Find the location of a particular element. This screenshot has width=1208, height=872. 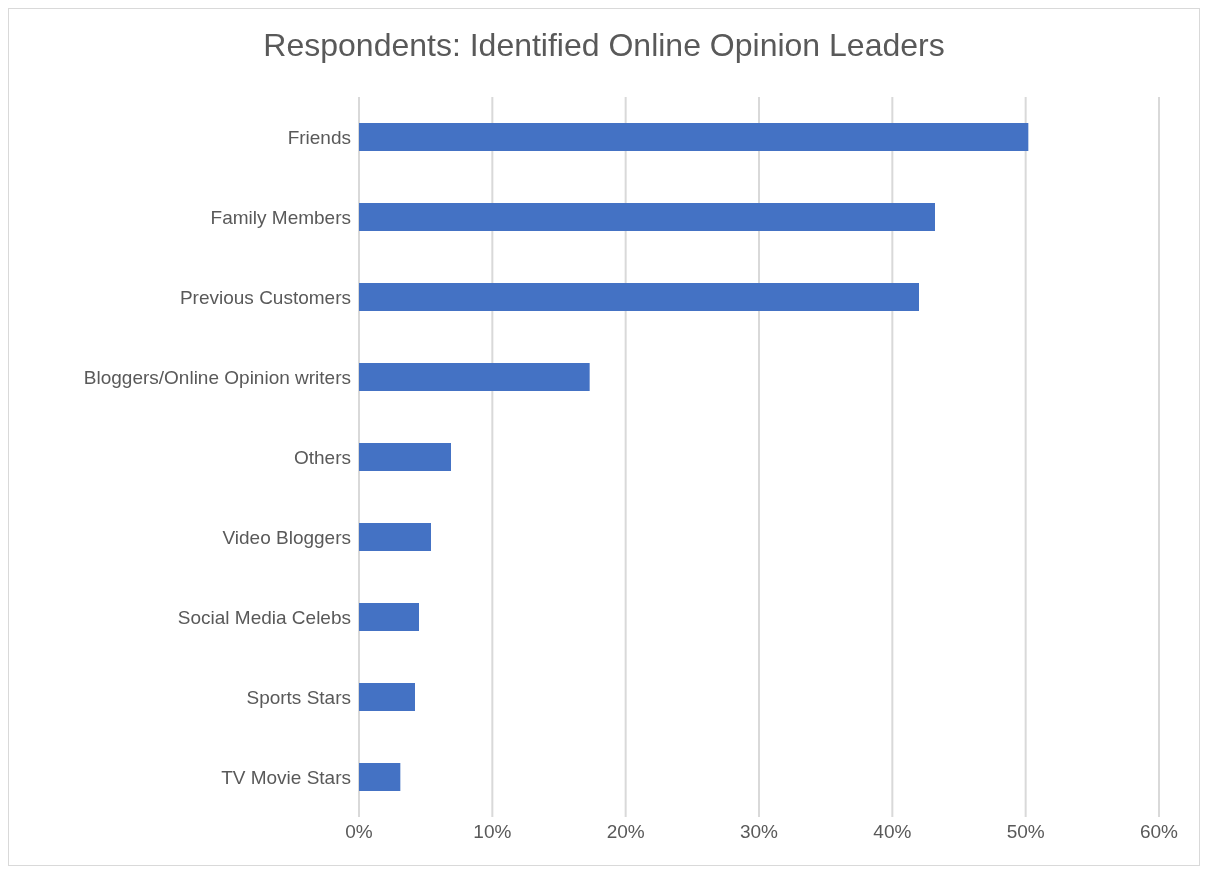

x-tick-label: 40% is located at coordinates (892, 832).